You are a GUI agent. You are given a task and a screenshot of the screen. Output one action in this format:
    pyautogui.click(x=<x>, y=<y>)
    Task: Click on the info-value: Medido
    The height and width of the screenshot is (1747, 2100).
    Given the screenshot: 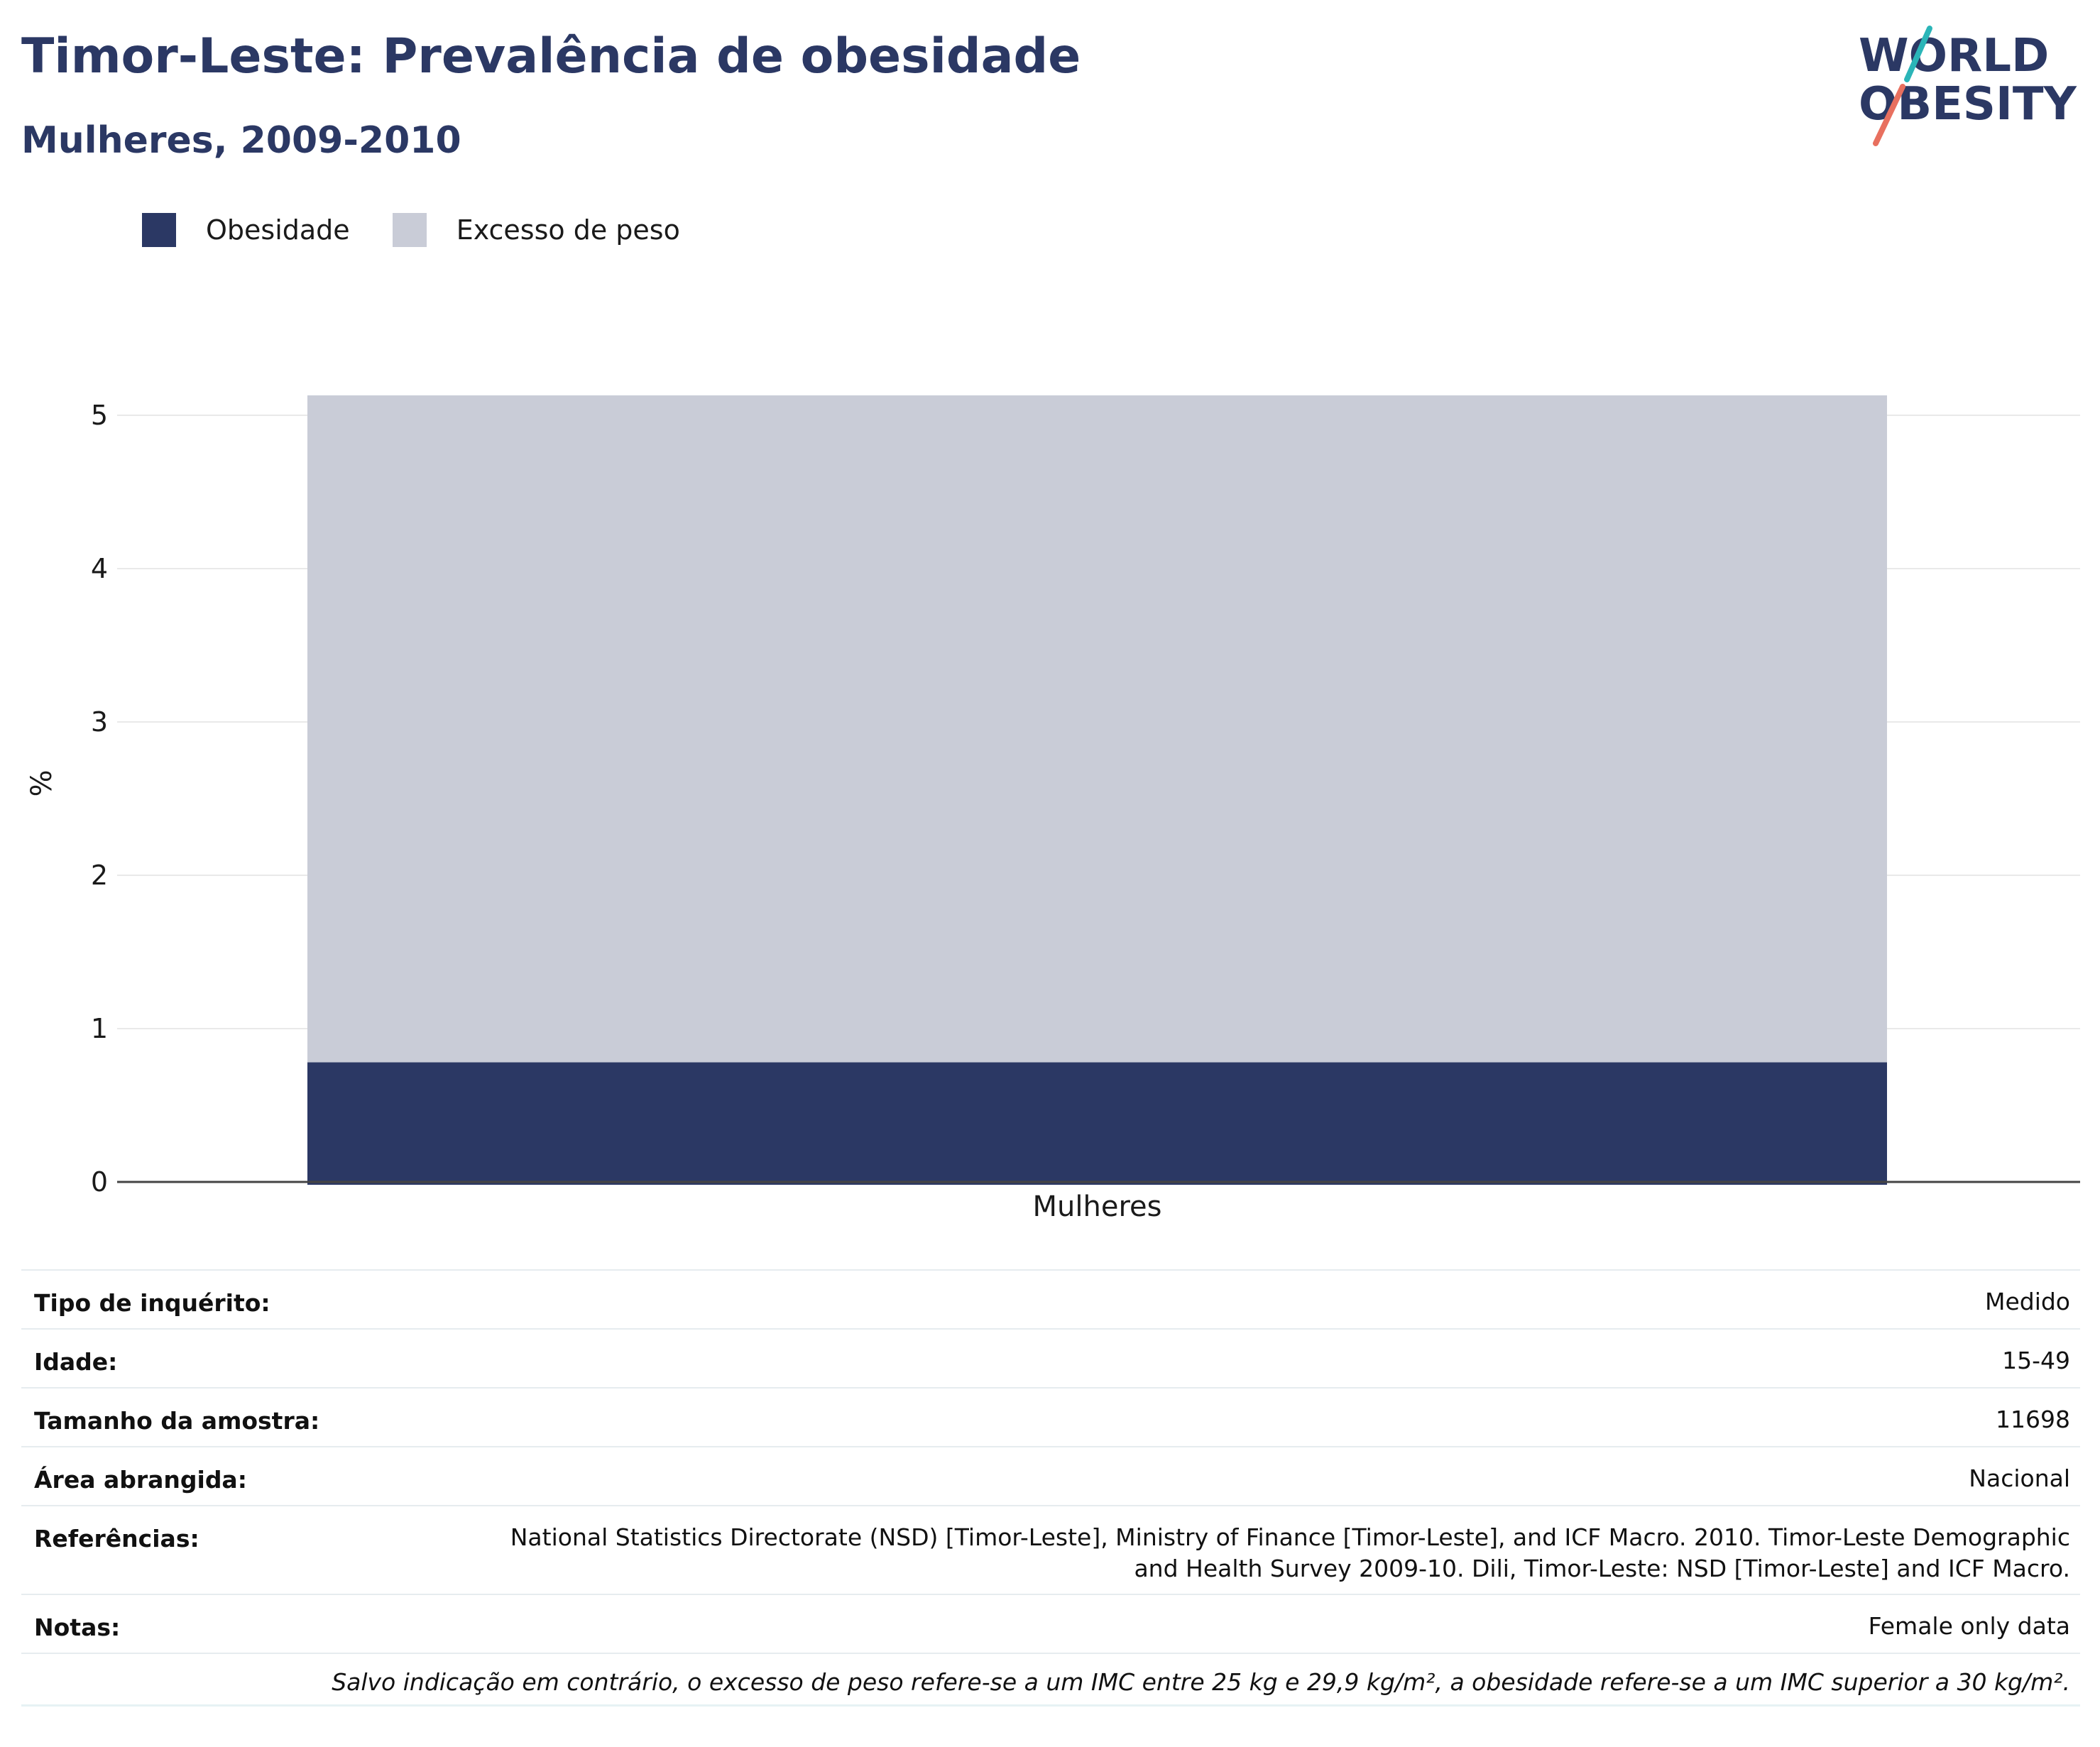 What is the action you would take?
    pyautogui.click(x=2027, y=1301)
    